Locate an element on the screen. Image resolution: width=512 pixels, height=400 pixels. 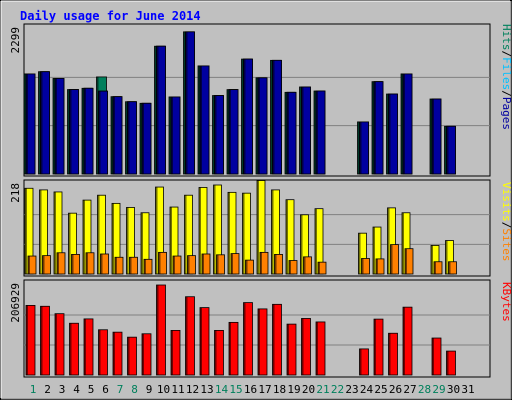
x-tick-label: 23 is located at coordinates (351, 389).